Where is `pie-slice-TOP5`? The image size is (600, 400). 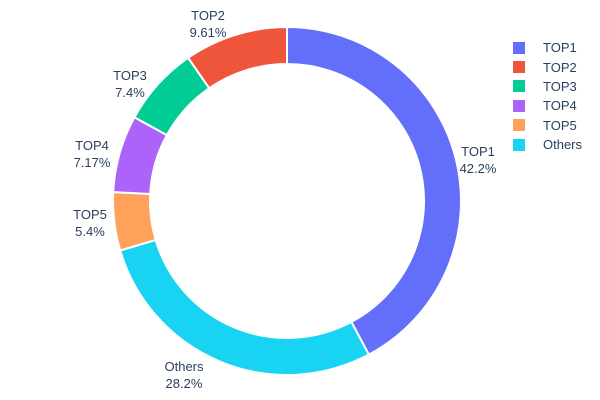 pie-slice-TOP5 is located at coordinates (134, 221).